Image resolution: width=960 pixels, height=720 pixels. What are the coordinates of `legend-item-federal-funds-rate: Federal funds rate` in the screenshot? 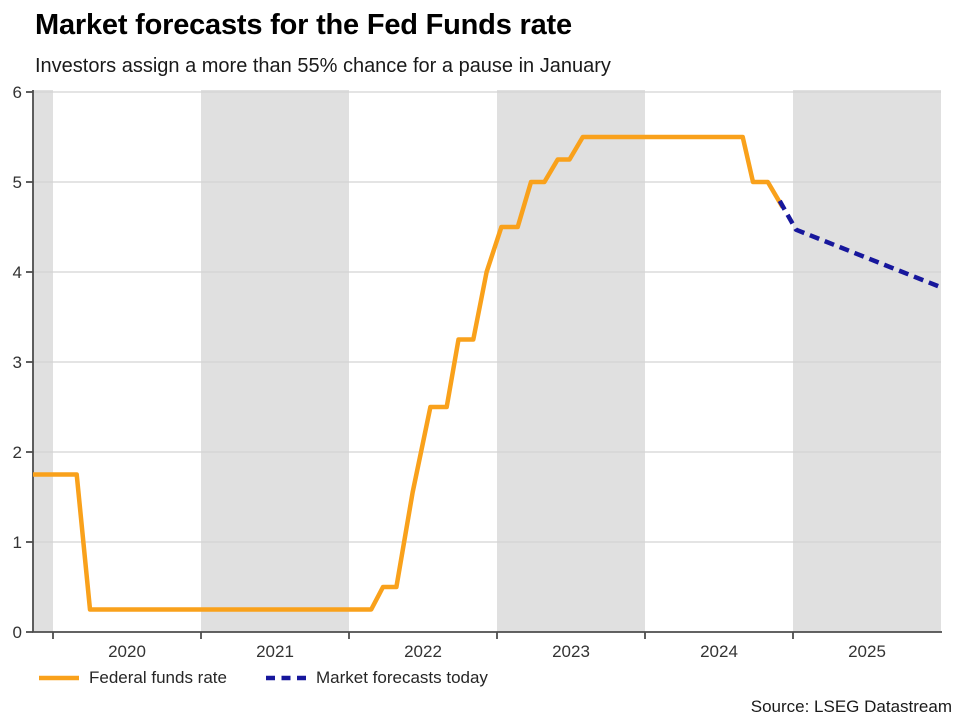 It's located at (132, 678).